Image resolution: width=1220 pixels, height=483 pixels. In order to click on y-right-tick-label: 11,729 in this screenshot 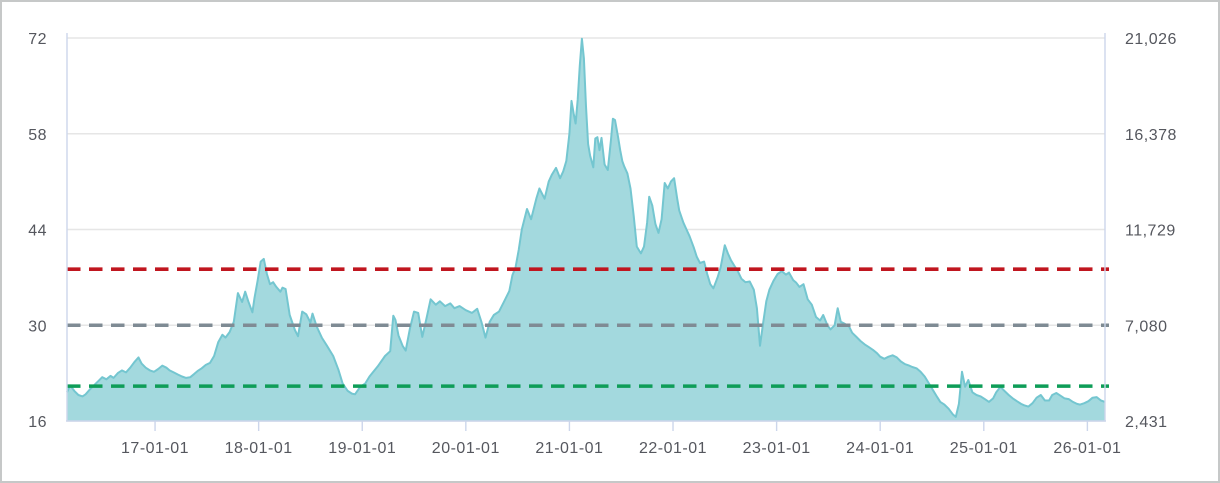, I will do `click(1150, 231)`.